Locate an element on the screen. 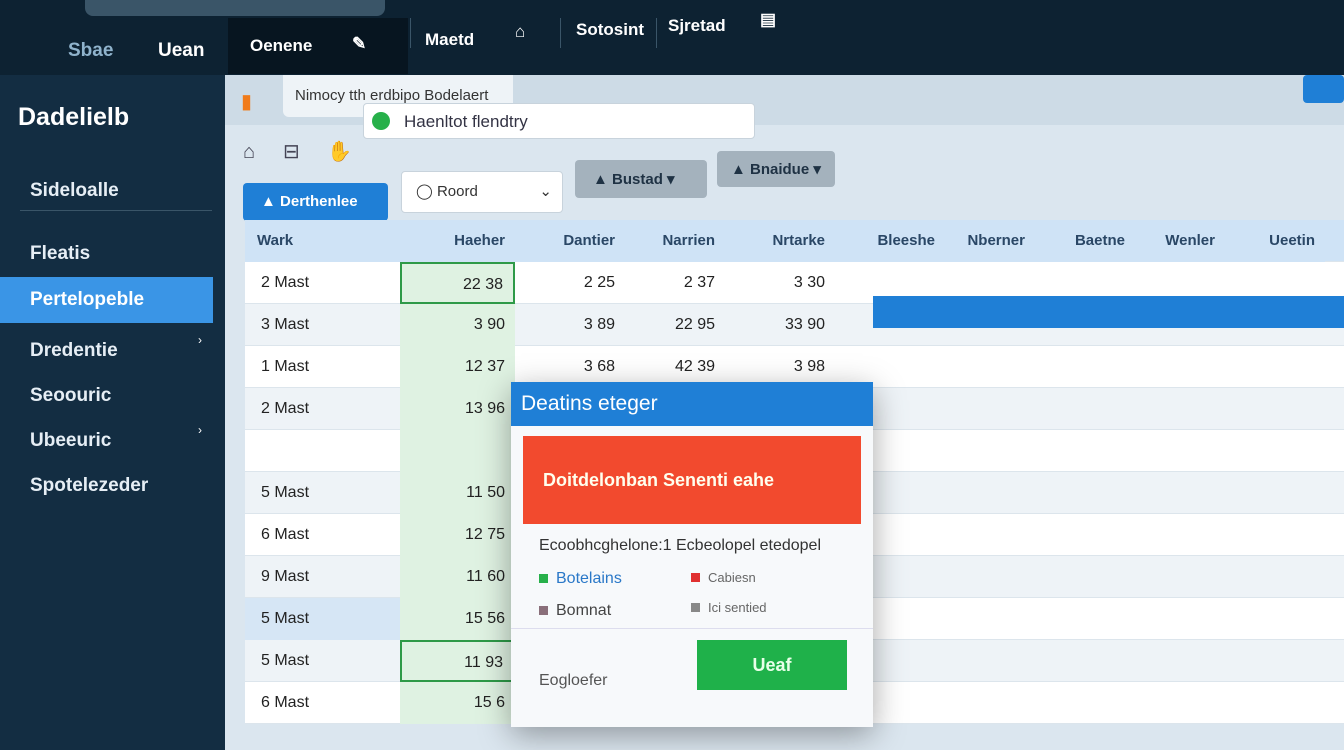 This screenshot has height=750, width=1344. table-cell: 15 56 is located at coordinates (457, 619).